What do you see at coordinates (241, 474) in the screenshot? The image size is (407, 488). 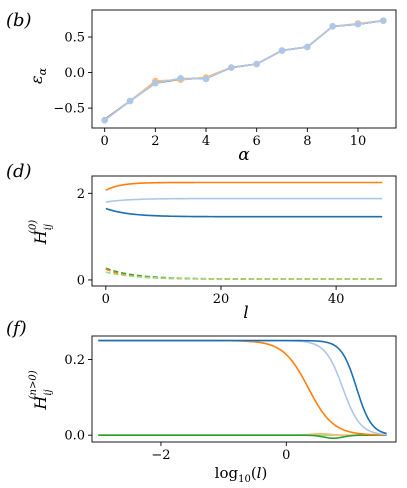 I see `panel-f-xlabel: log10(l)` at bounding box center [241, 474].